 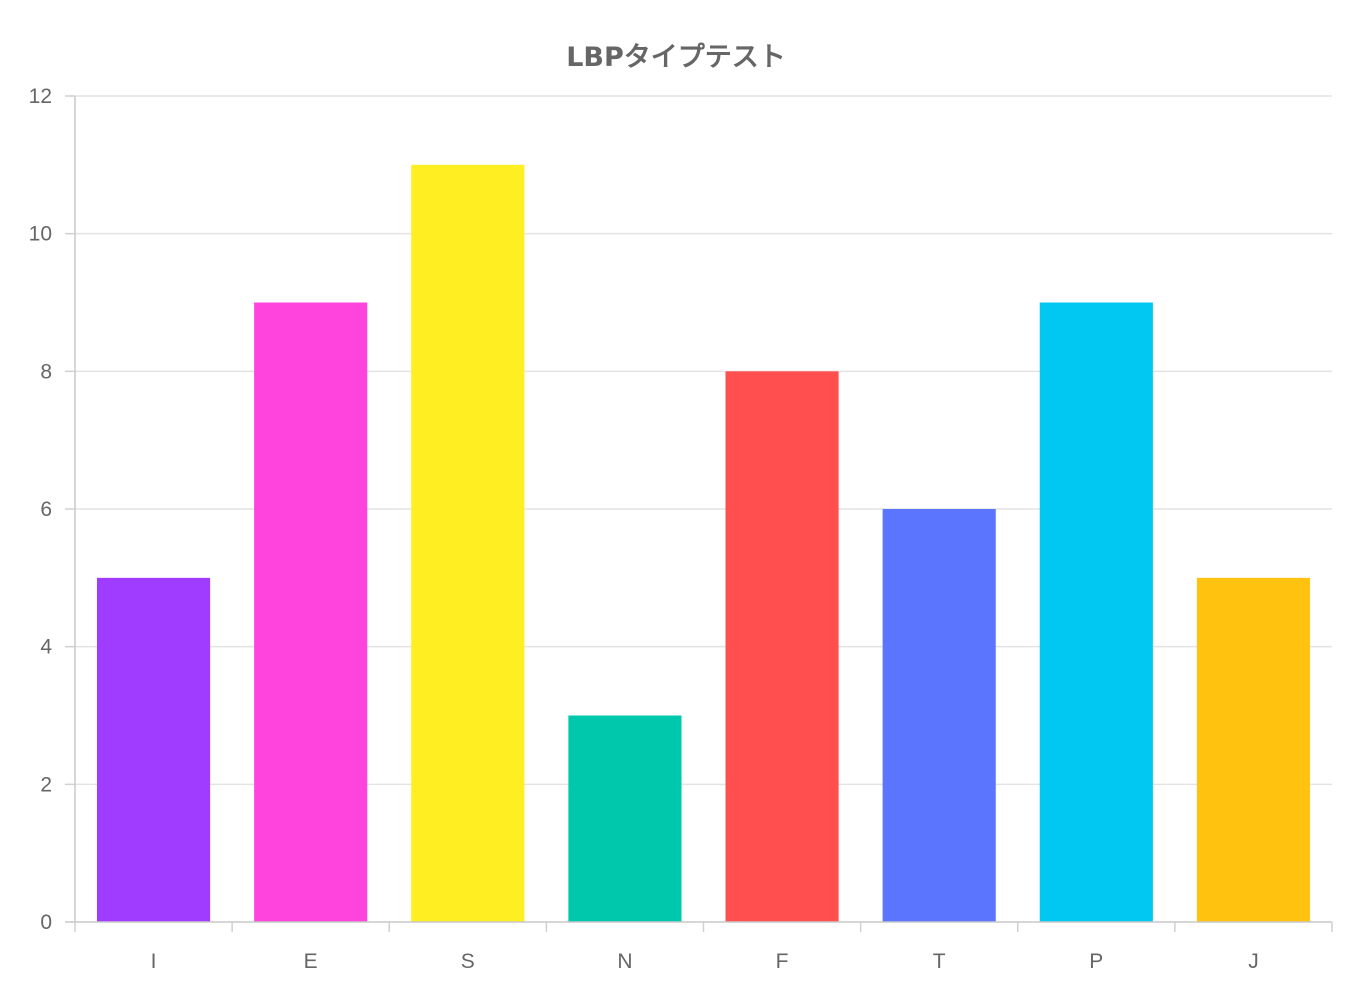 What do you see at coordinates (40, 96) in the screenshot?
I see `y-tick-label: 12` at bounding box center [40, 96].